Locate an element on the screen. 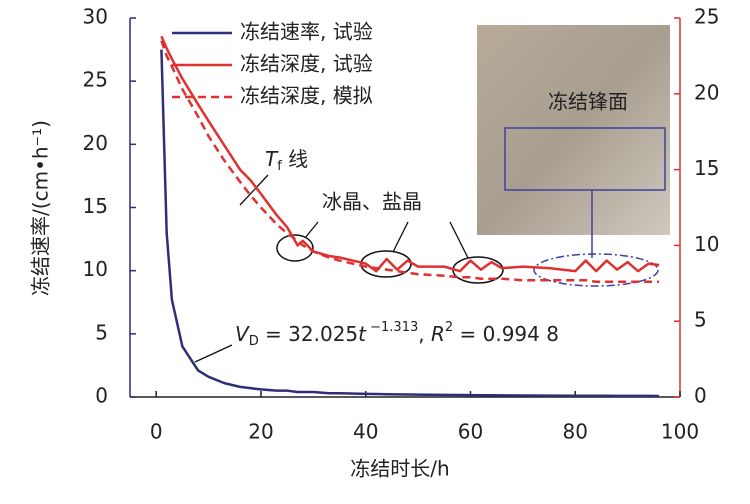 Image resolution: width=750 pixels, height=504 pixels. x-axis-label: 冻结时长/h is located at coordinates (399, 469).